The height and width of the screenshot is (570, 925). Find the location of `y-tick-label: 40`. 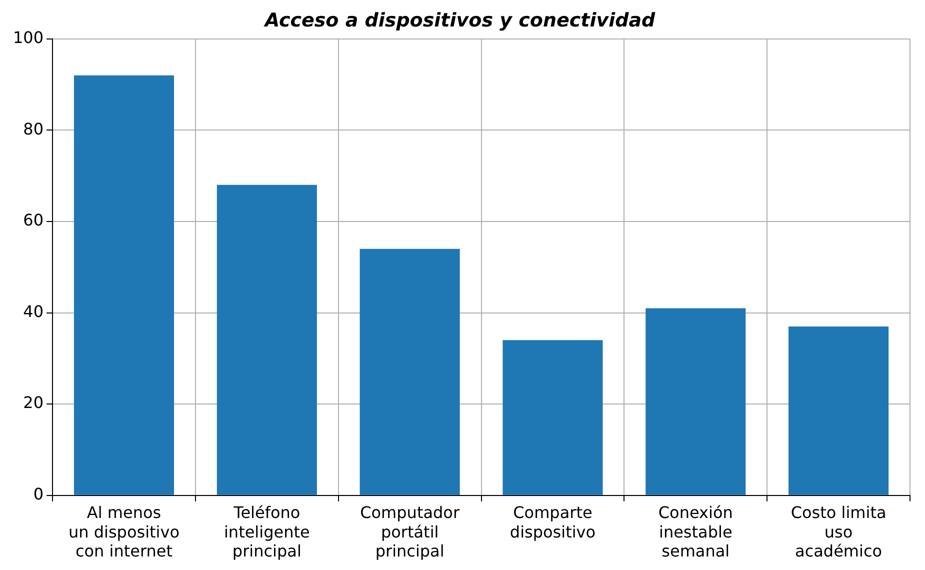

y-tick-label: 40 is located at coordinates (33, 311).